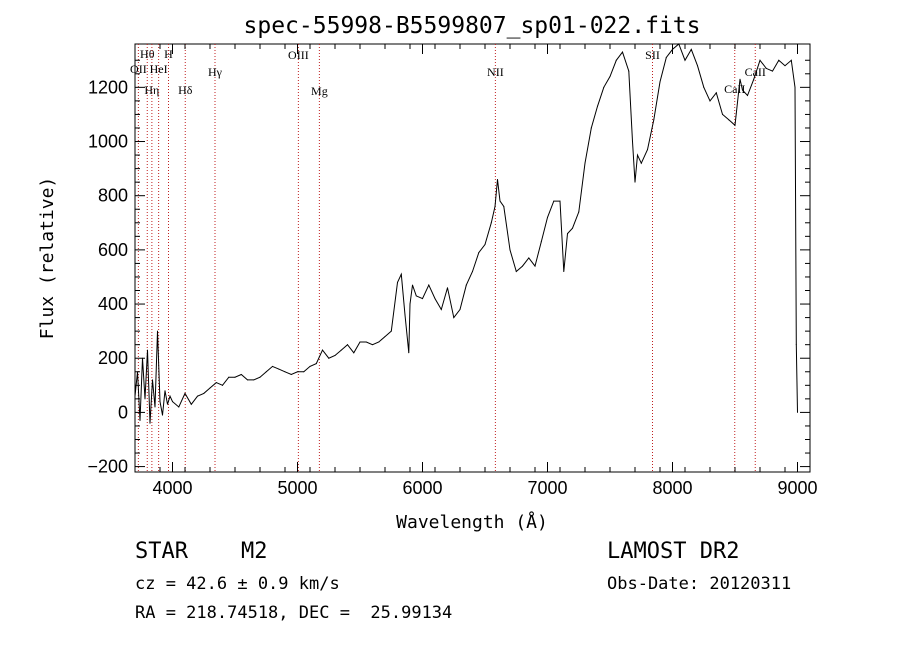 The height and width of the screenshot is (649, 900). I want to click on y-tick-label: 200, so click(113, 358).